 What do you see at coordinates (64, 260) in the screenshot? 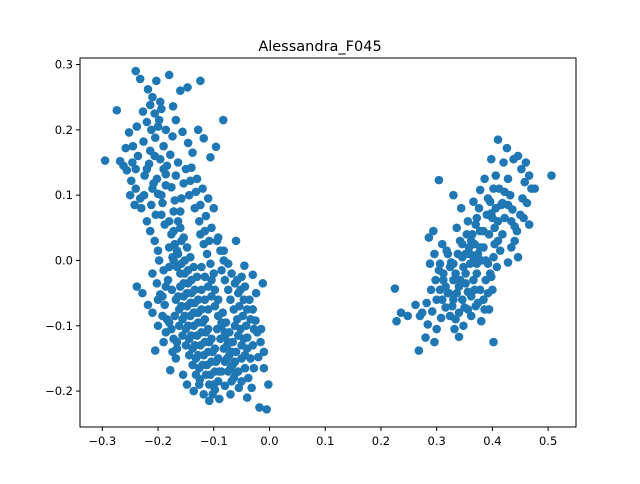
I see `y-tick-label: 0.0` at bounding box center [64, 260].